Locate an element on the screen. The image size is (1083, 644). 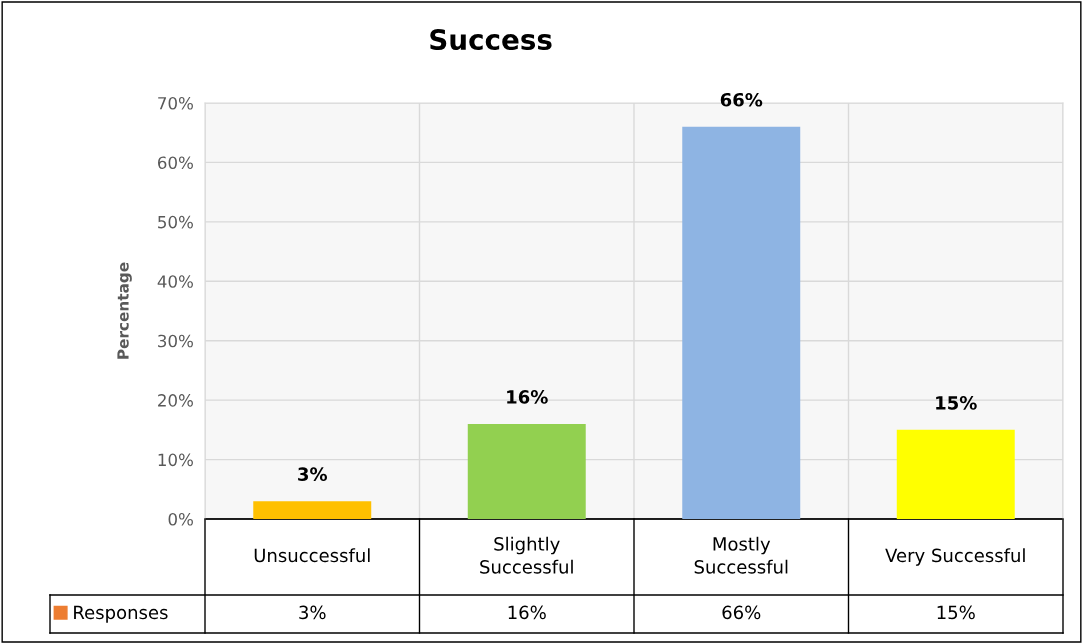
text: 15% is located at coordinates (956, 403).